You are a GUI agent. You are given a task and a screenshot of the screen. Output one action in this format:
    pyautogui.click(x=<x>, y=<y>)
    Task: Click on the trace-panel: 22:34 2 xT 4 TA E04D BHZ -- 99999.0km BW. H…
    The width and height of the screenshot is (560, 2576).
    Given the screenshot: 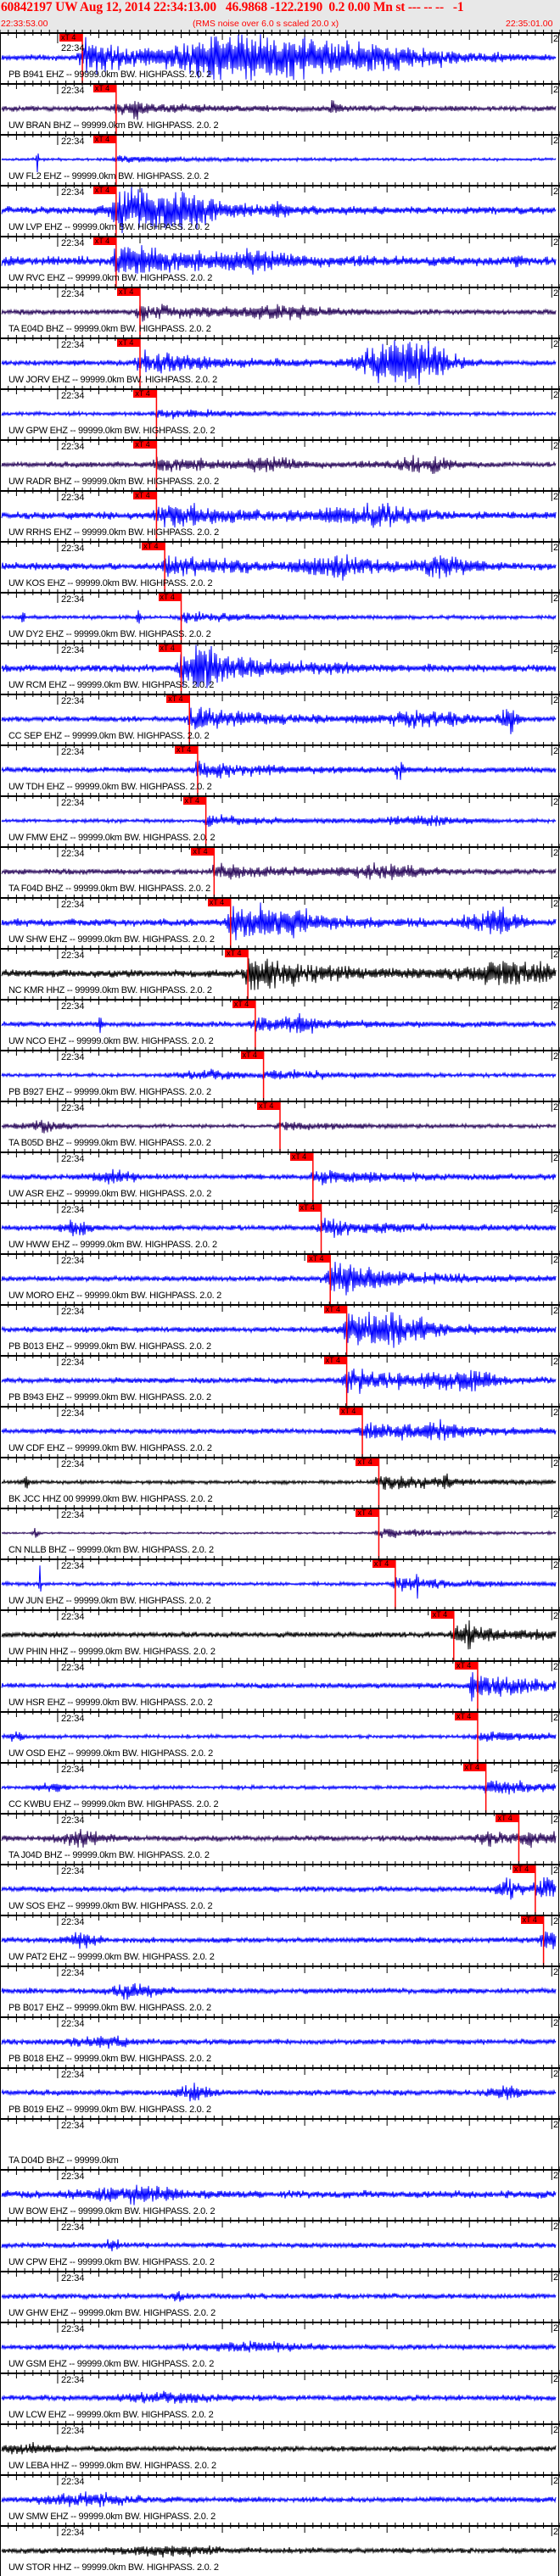 What is the action you would take?
    pyautogui.click(x=280, y=310)
    